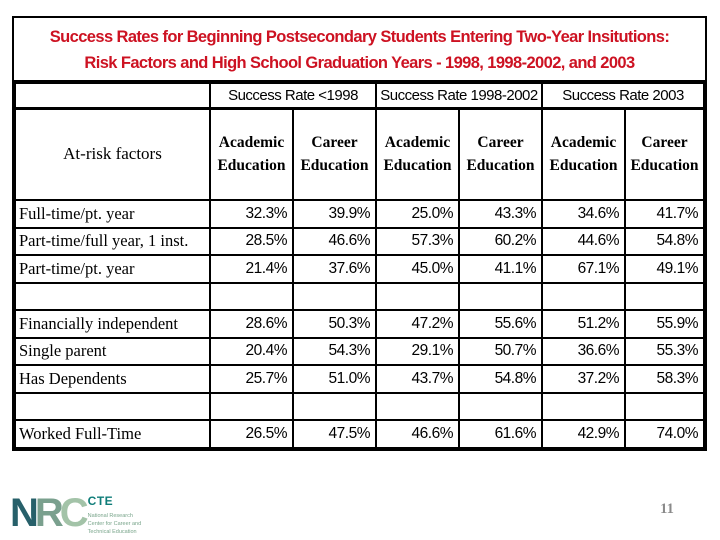  I want to click on cell-value: 47.2%, so click(417, 324).